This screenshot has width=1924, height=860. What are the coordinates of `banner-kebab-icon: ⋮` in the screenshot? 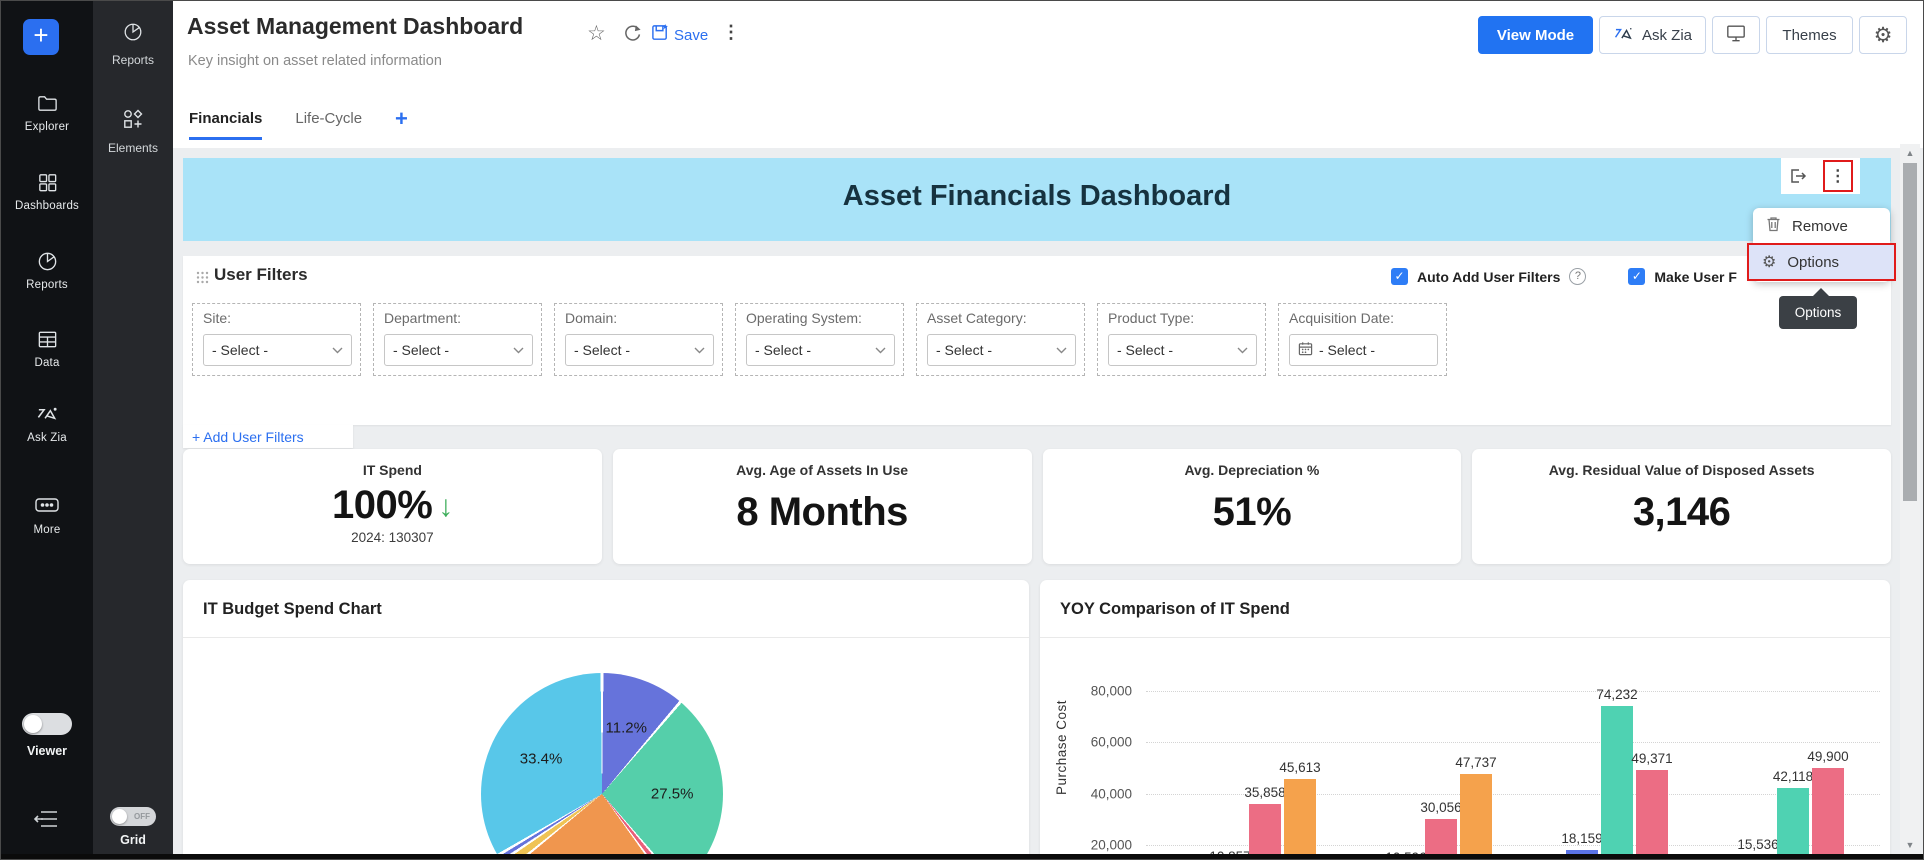 It's located at (1837, 176).